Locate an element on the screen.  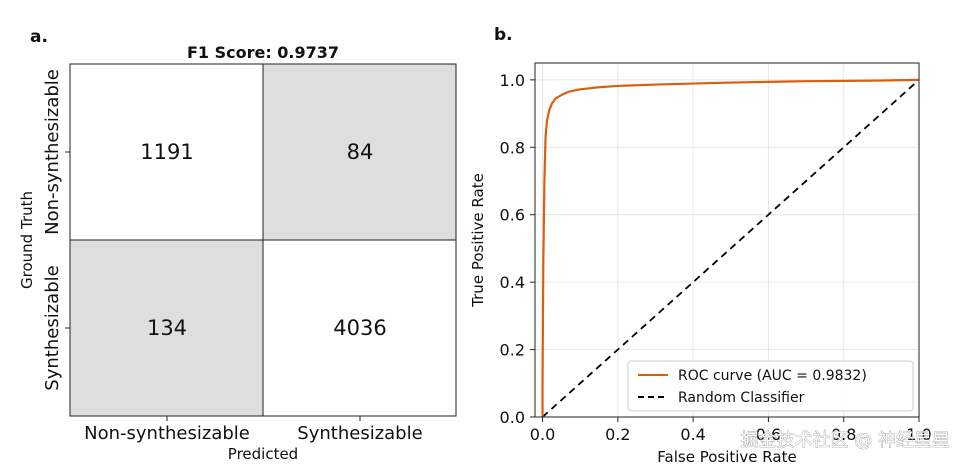
roc-ylabel: True Positive Rate is located at coordinates (478, 240).